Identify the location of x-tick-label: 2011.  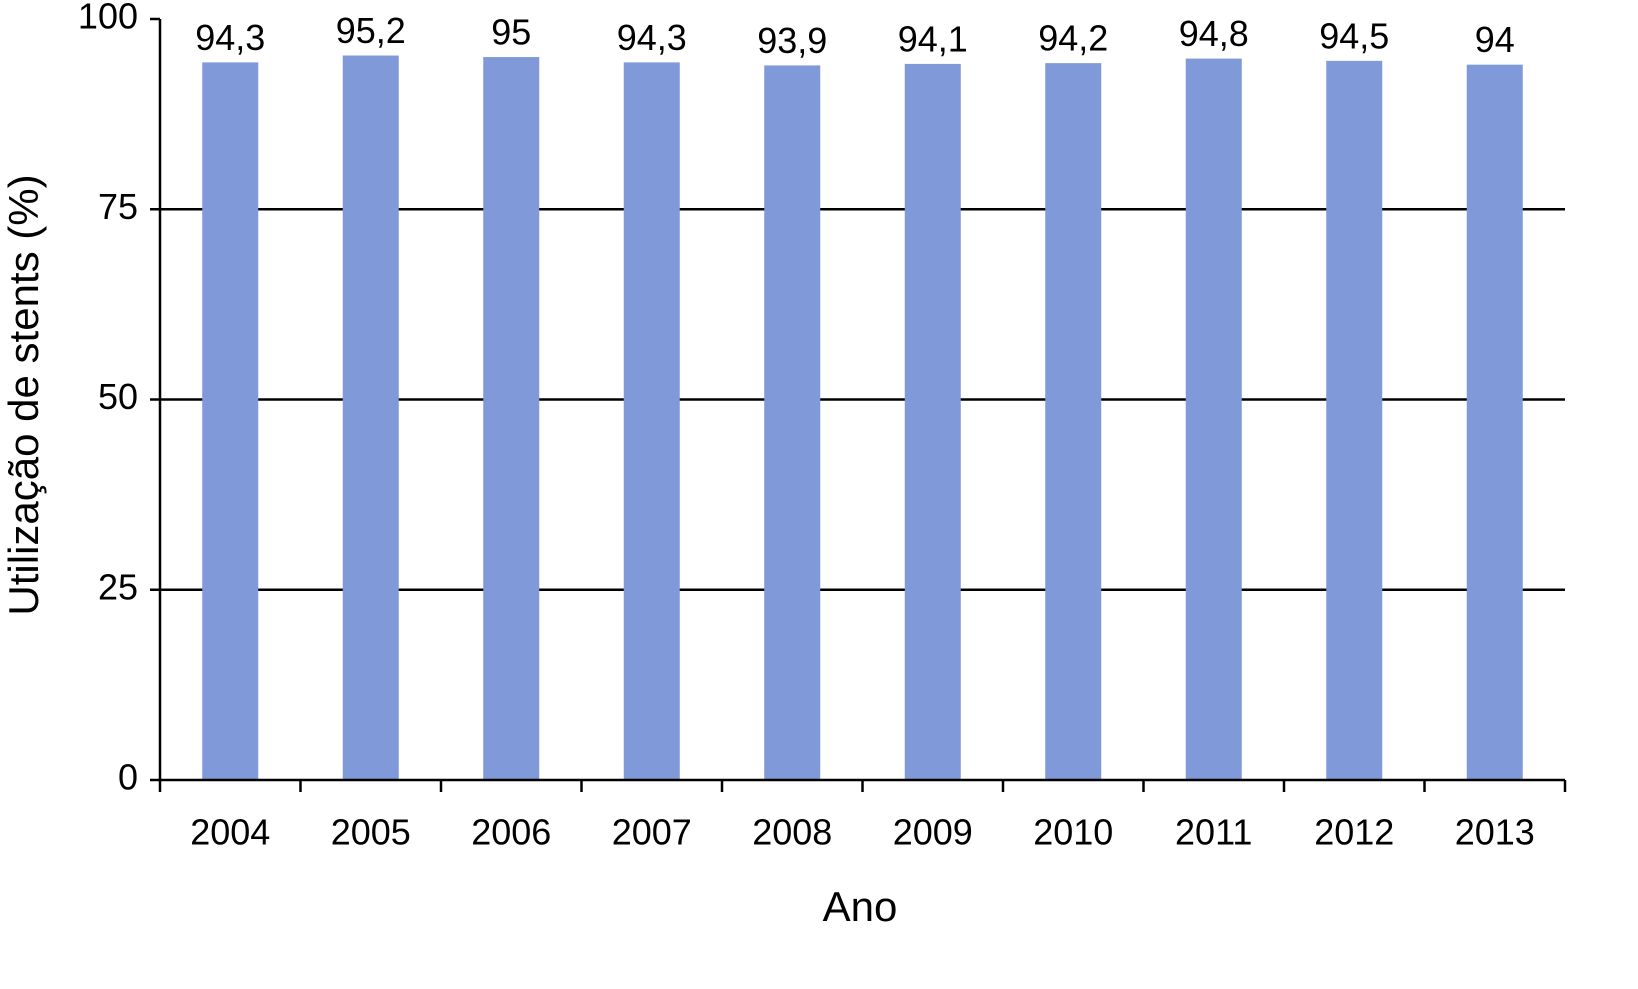
(1213, 832).